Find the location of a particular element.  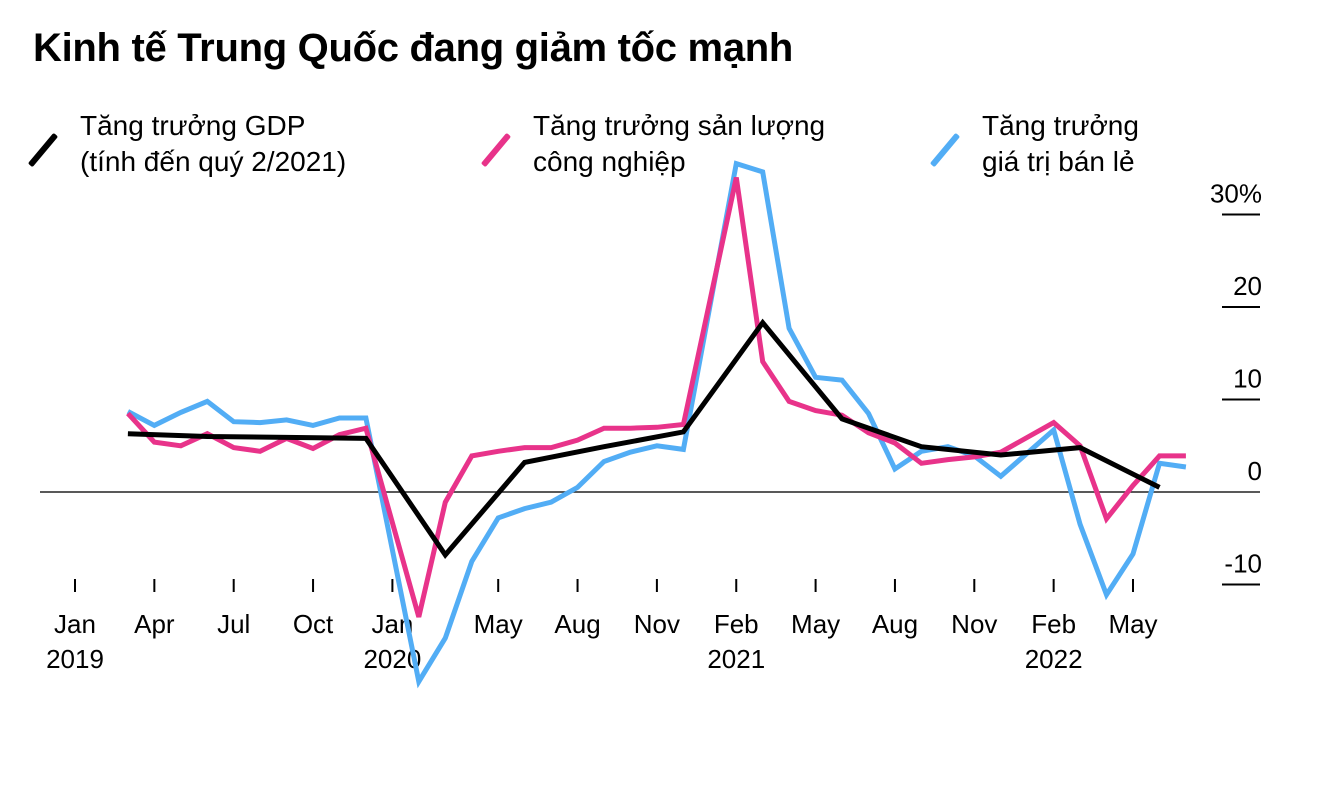

x-tick-year: 2019 is located at coordinates (75, 659).